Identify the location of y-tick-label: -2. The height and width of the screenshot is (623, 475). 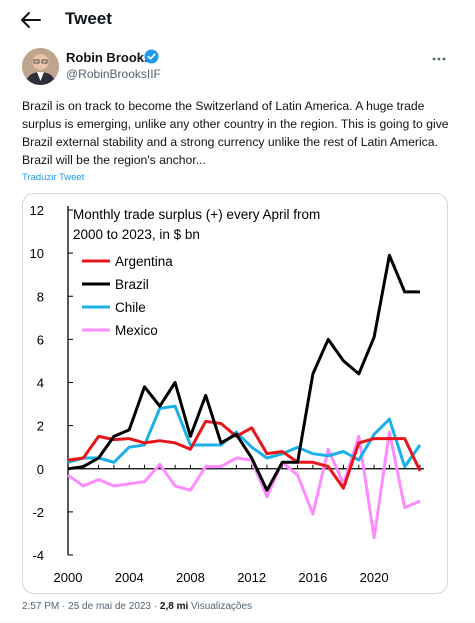
(38, 512).